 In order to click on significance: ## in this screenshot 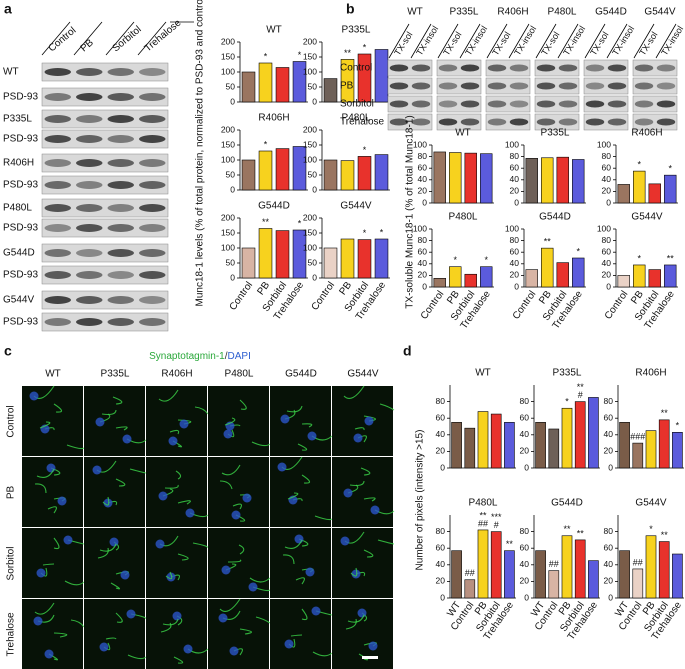, I will do `click(554, 564)`.